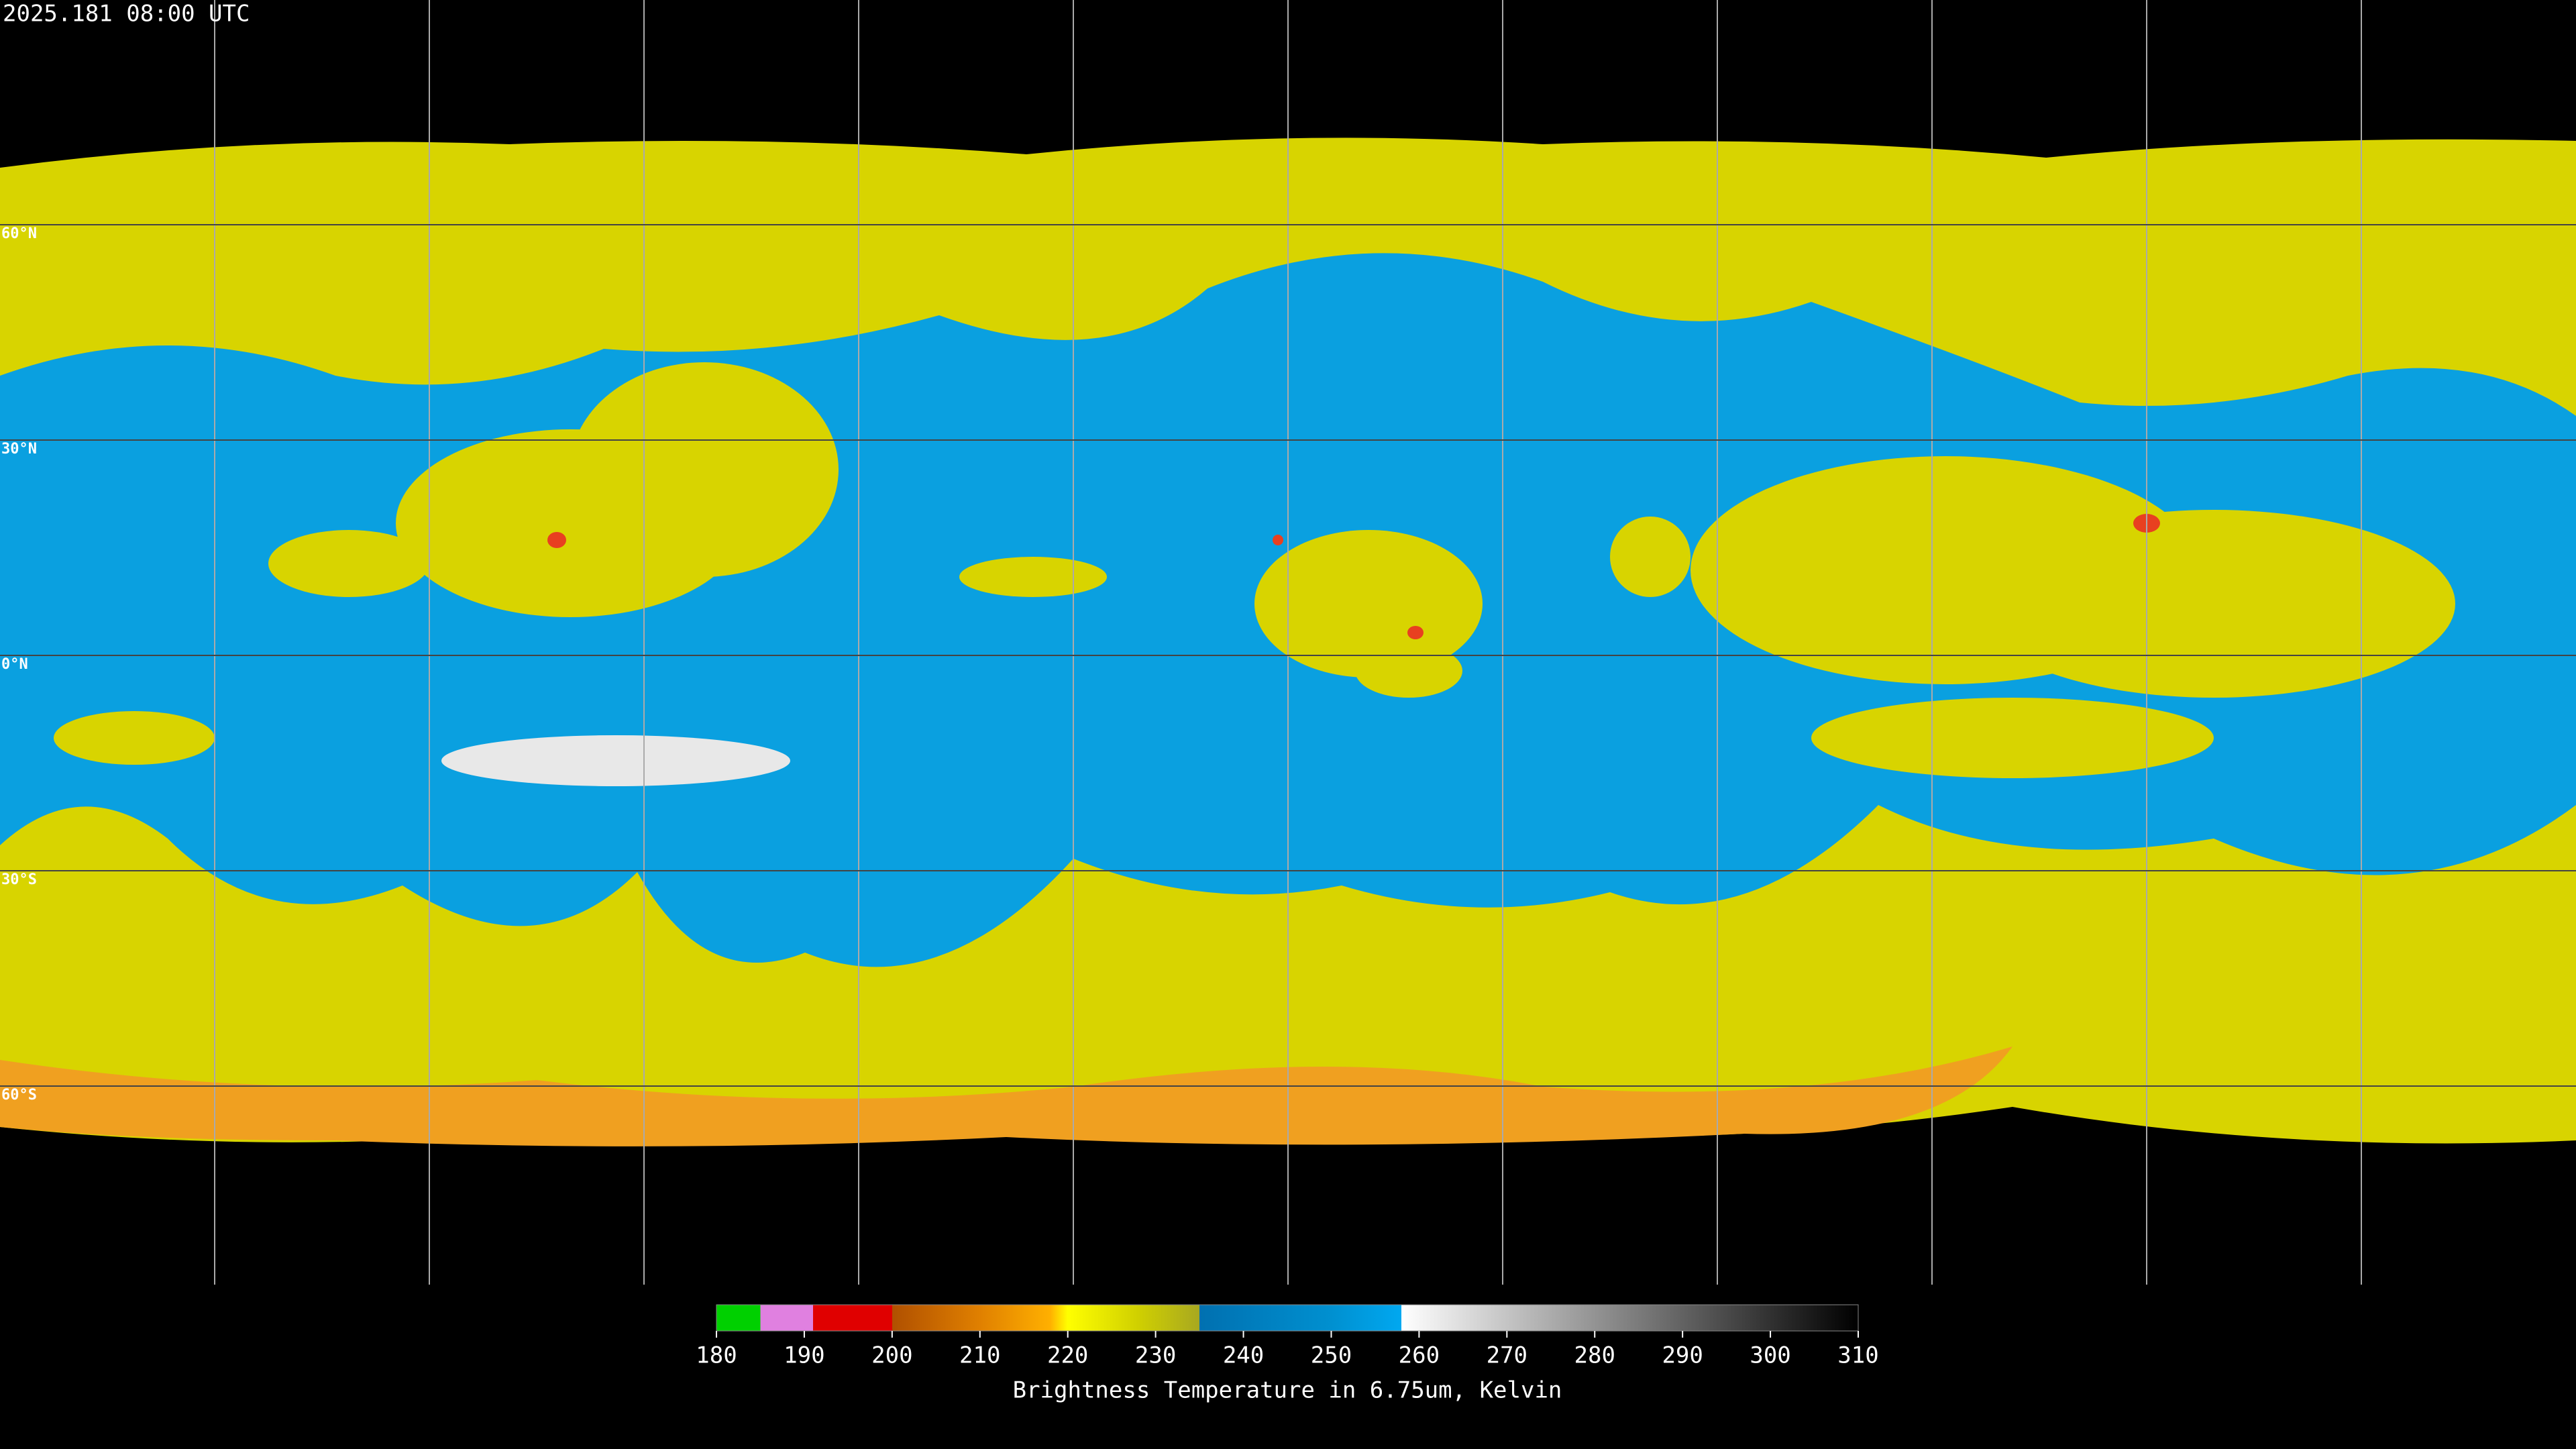 The width and height of the screenshot is (2576, 1449). What do you see at coordinates (19, 233) in the screenshot?
I see `latitude-label: 60°N` at bounding box center [19, 233].